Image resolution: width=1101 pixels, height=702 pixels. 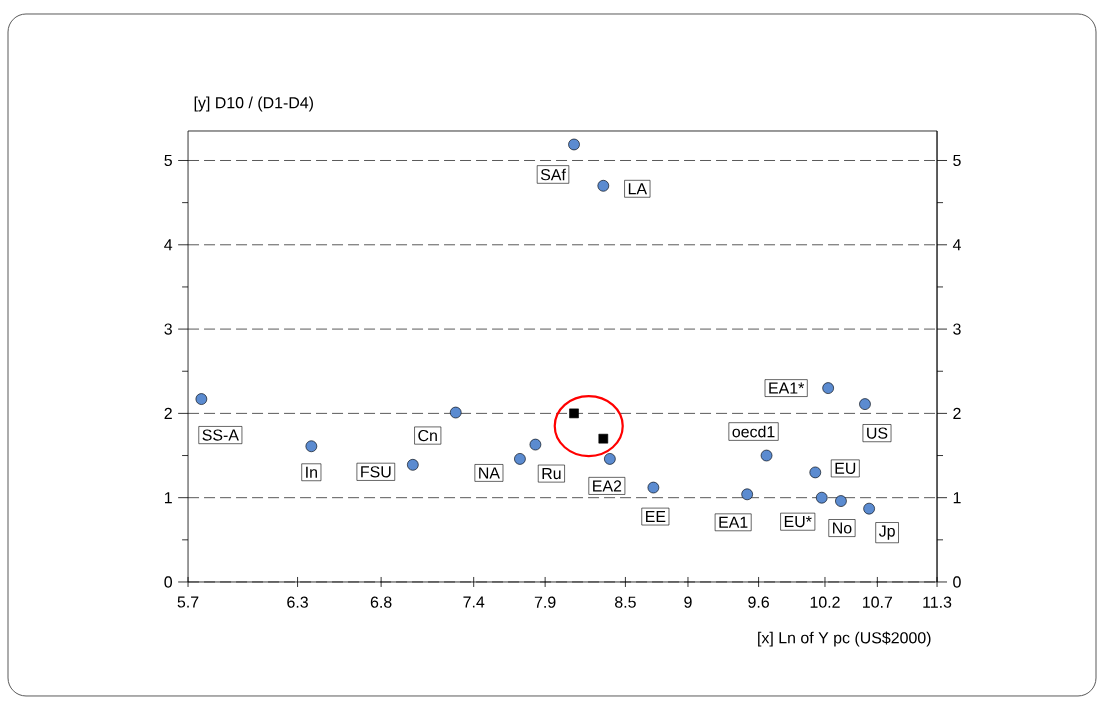 What do you see at coordinates (253, 104) in the screenshot?
I see `y-axis-title: [y] D10 / (D1-D4)` at bounding box center [253, 104].